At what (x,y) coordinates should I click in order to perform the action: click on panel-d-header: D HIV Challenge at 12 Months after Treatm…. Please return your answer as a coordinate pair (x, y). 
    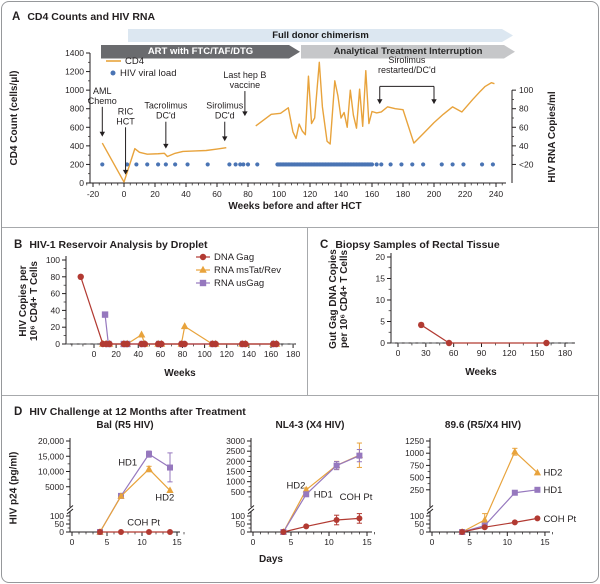
    Looking at the image, I should click on (130, 411).